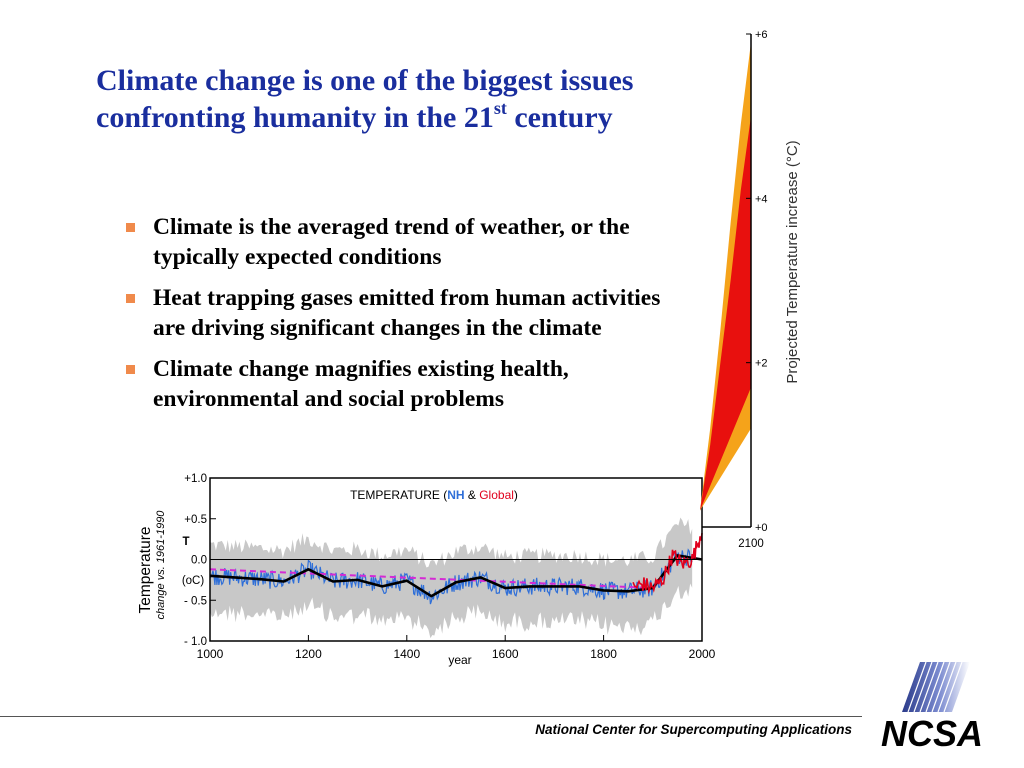 This screenshot has height=768, width=1024. I want to click on x-tick-label: 1600, so click(505, 654).